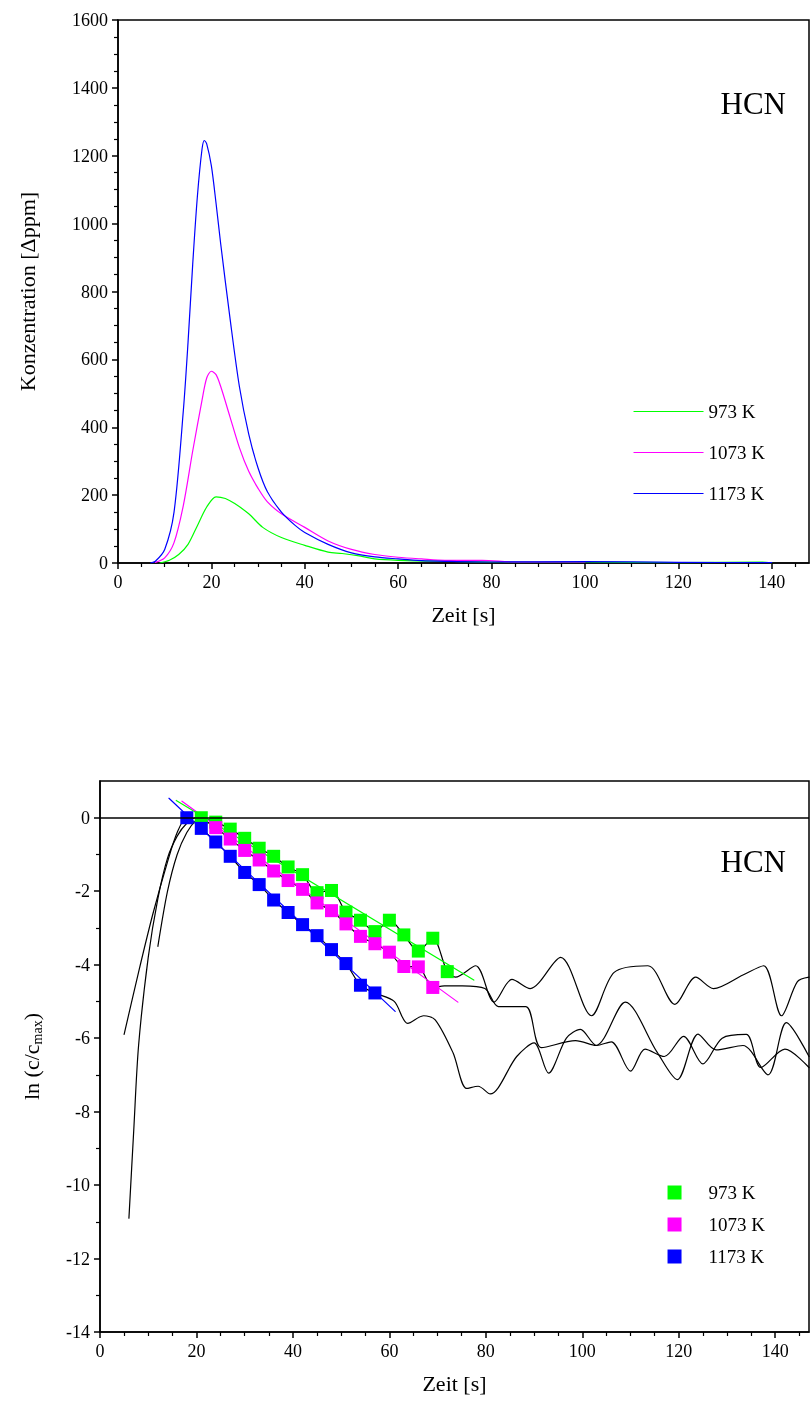  What do you see at coordinates (94, 495) in the screenshot?
I see `y-tick-label: 200` at bounding box center [94, 495].